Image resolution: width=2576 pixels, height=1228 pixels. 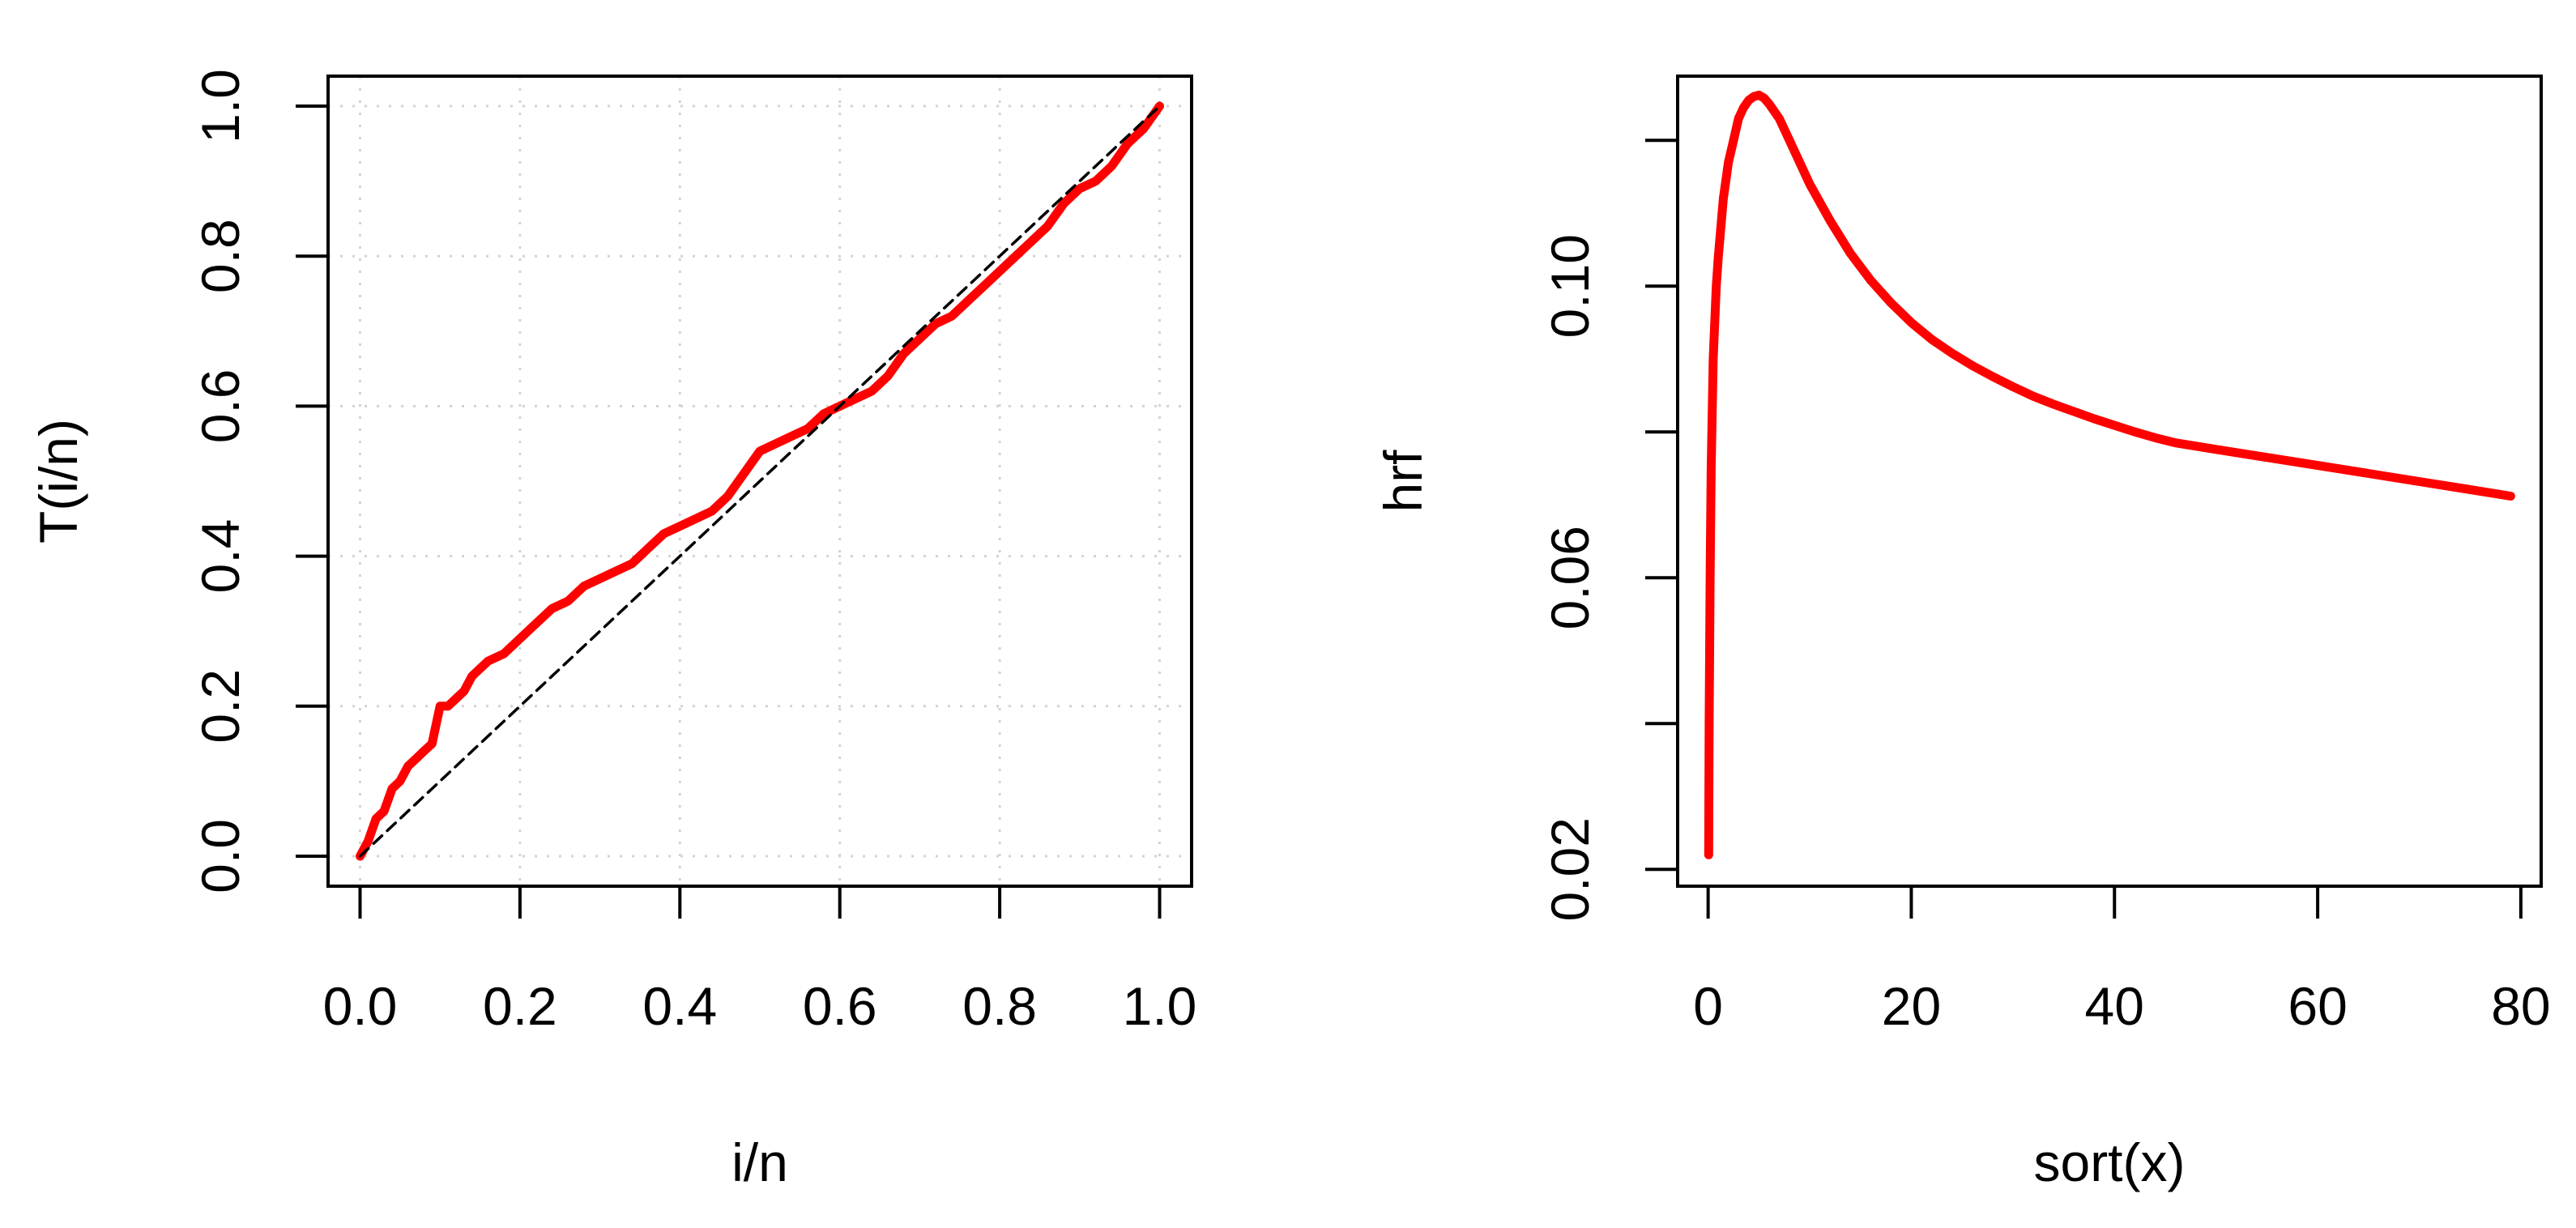 I want to click on left-y-tick-label: 1.0, so click(x=220, y=106).